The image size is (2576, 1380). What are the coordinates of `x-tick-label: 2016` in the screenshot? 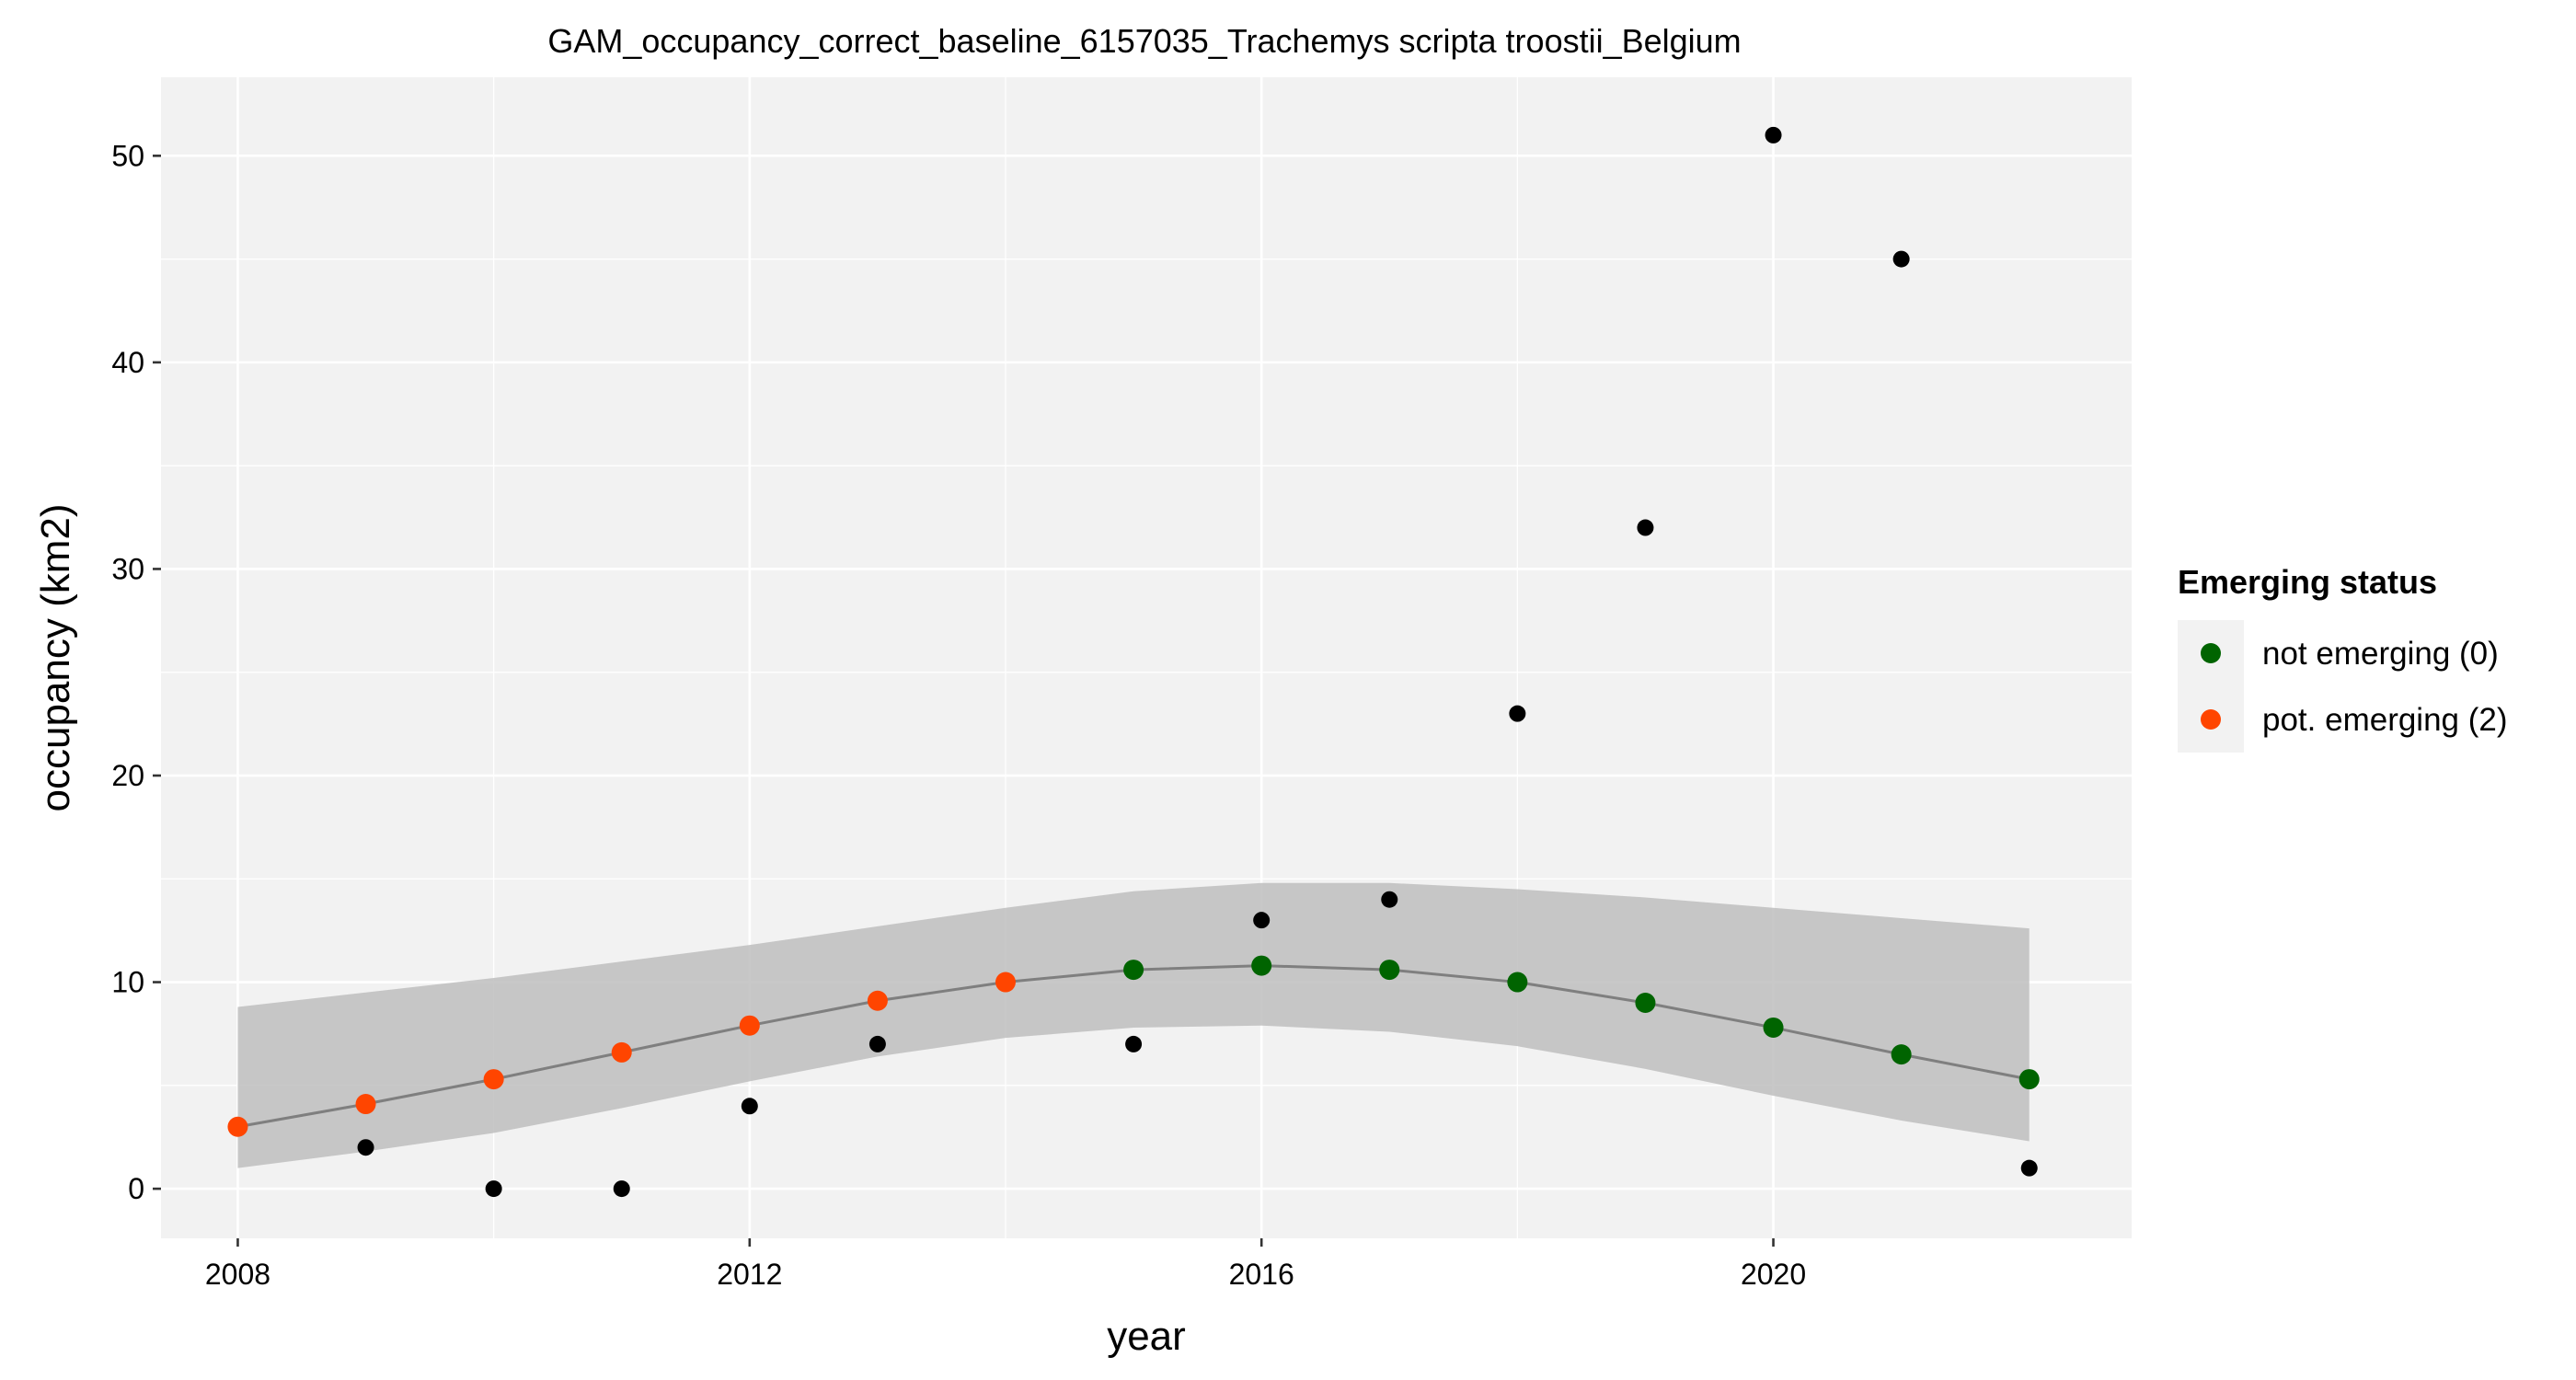 It's located at (1261, 1274).